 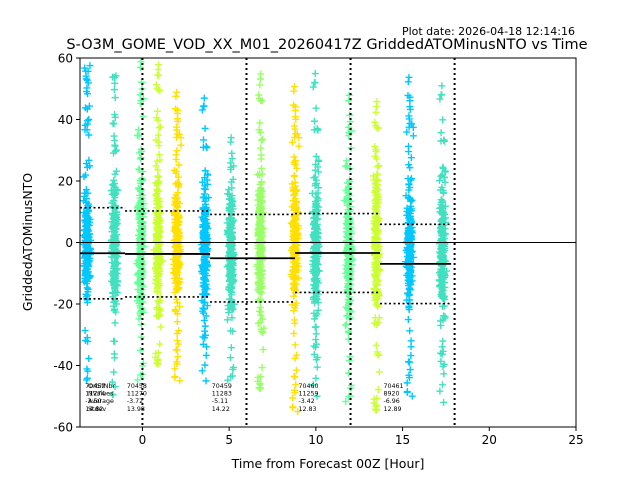 What do you see at coordinates (27, 242) in the screenshot?
I see `y-axis-label: GriddedATOMinusNTO` at bounding box center [27, 242].